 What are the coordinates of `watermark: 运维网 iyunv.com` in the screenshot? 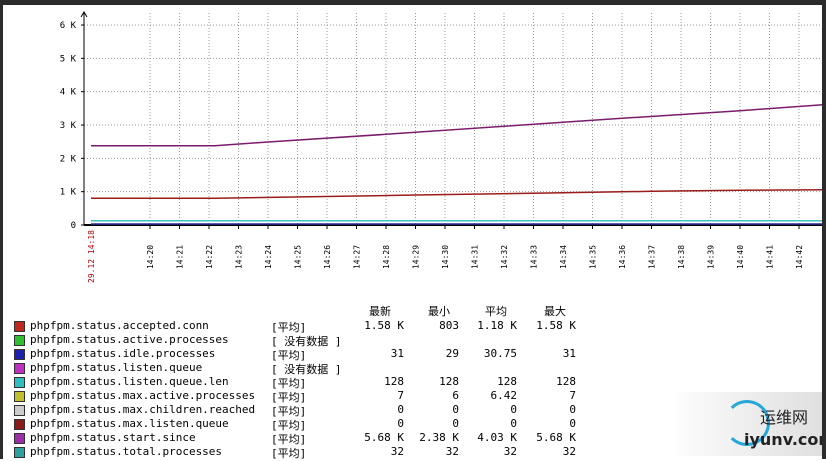 It's located at (749, 424).